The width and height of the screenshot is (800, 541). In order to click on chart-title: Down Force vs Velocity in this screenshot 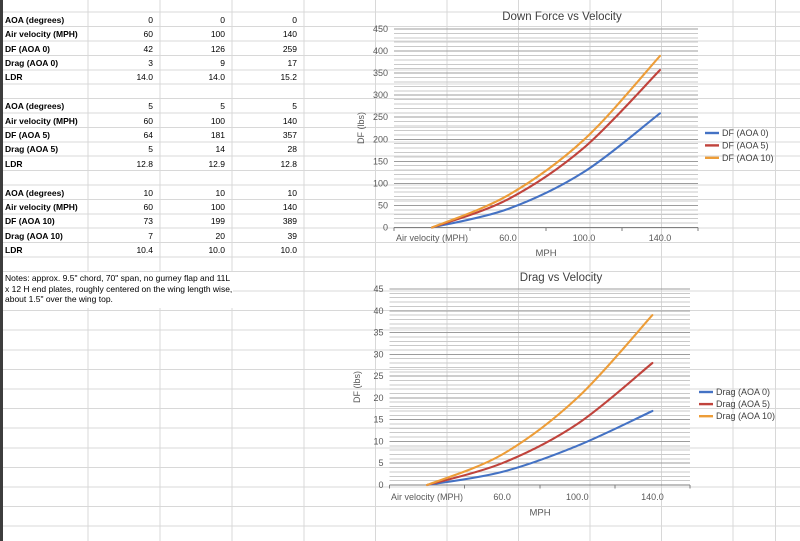, I will do `click(562, 17)`.